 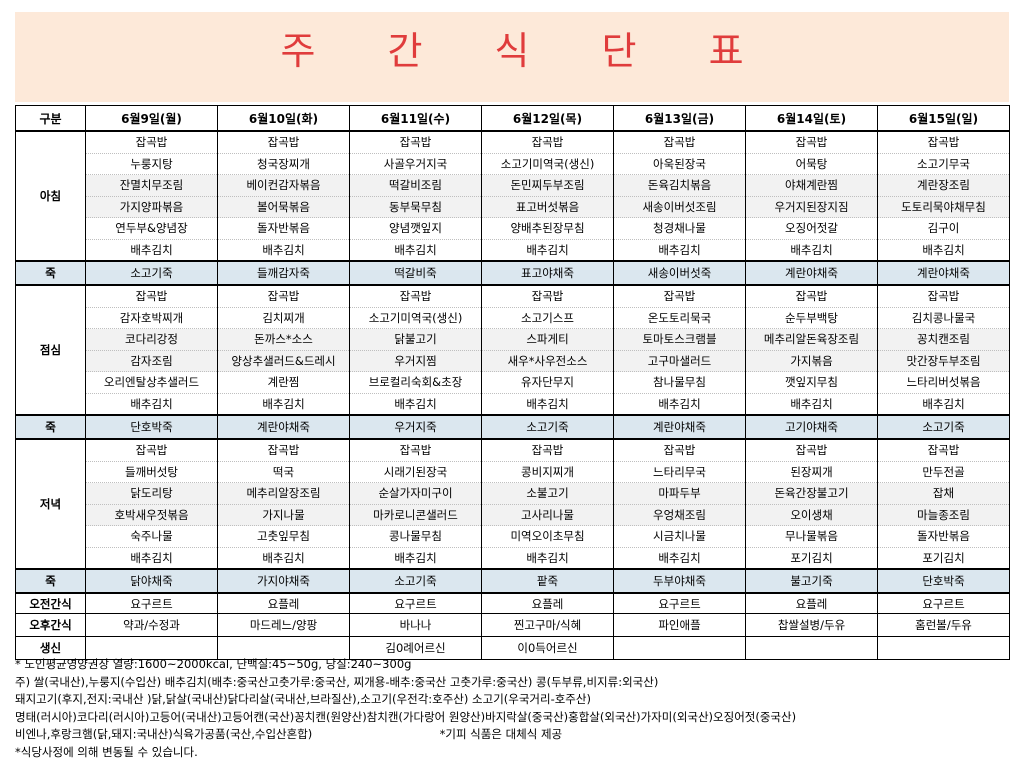 What do you see at coordinates (151, 118) in the screenshot?
I see `day-header: 6월9일(월)` at bounding box center [151, 118].